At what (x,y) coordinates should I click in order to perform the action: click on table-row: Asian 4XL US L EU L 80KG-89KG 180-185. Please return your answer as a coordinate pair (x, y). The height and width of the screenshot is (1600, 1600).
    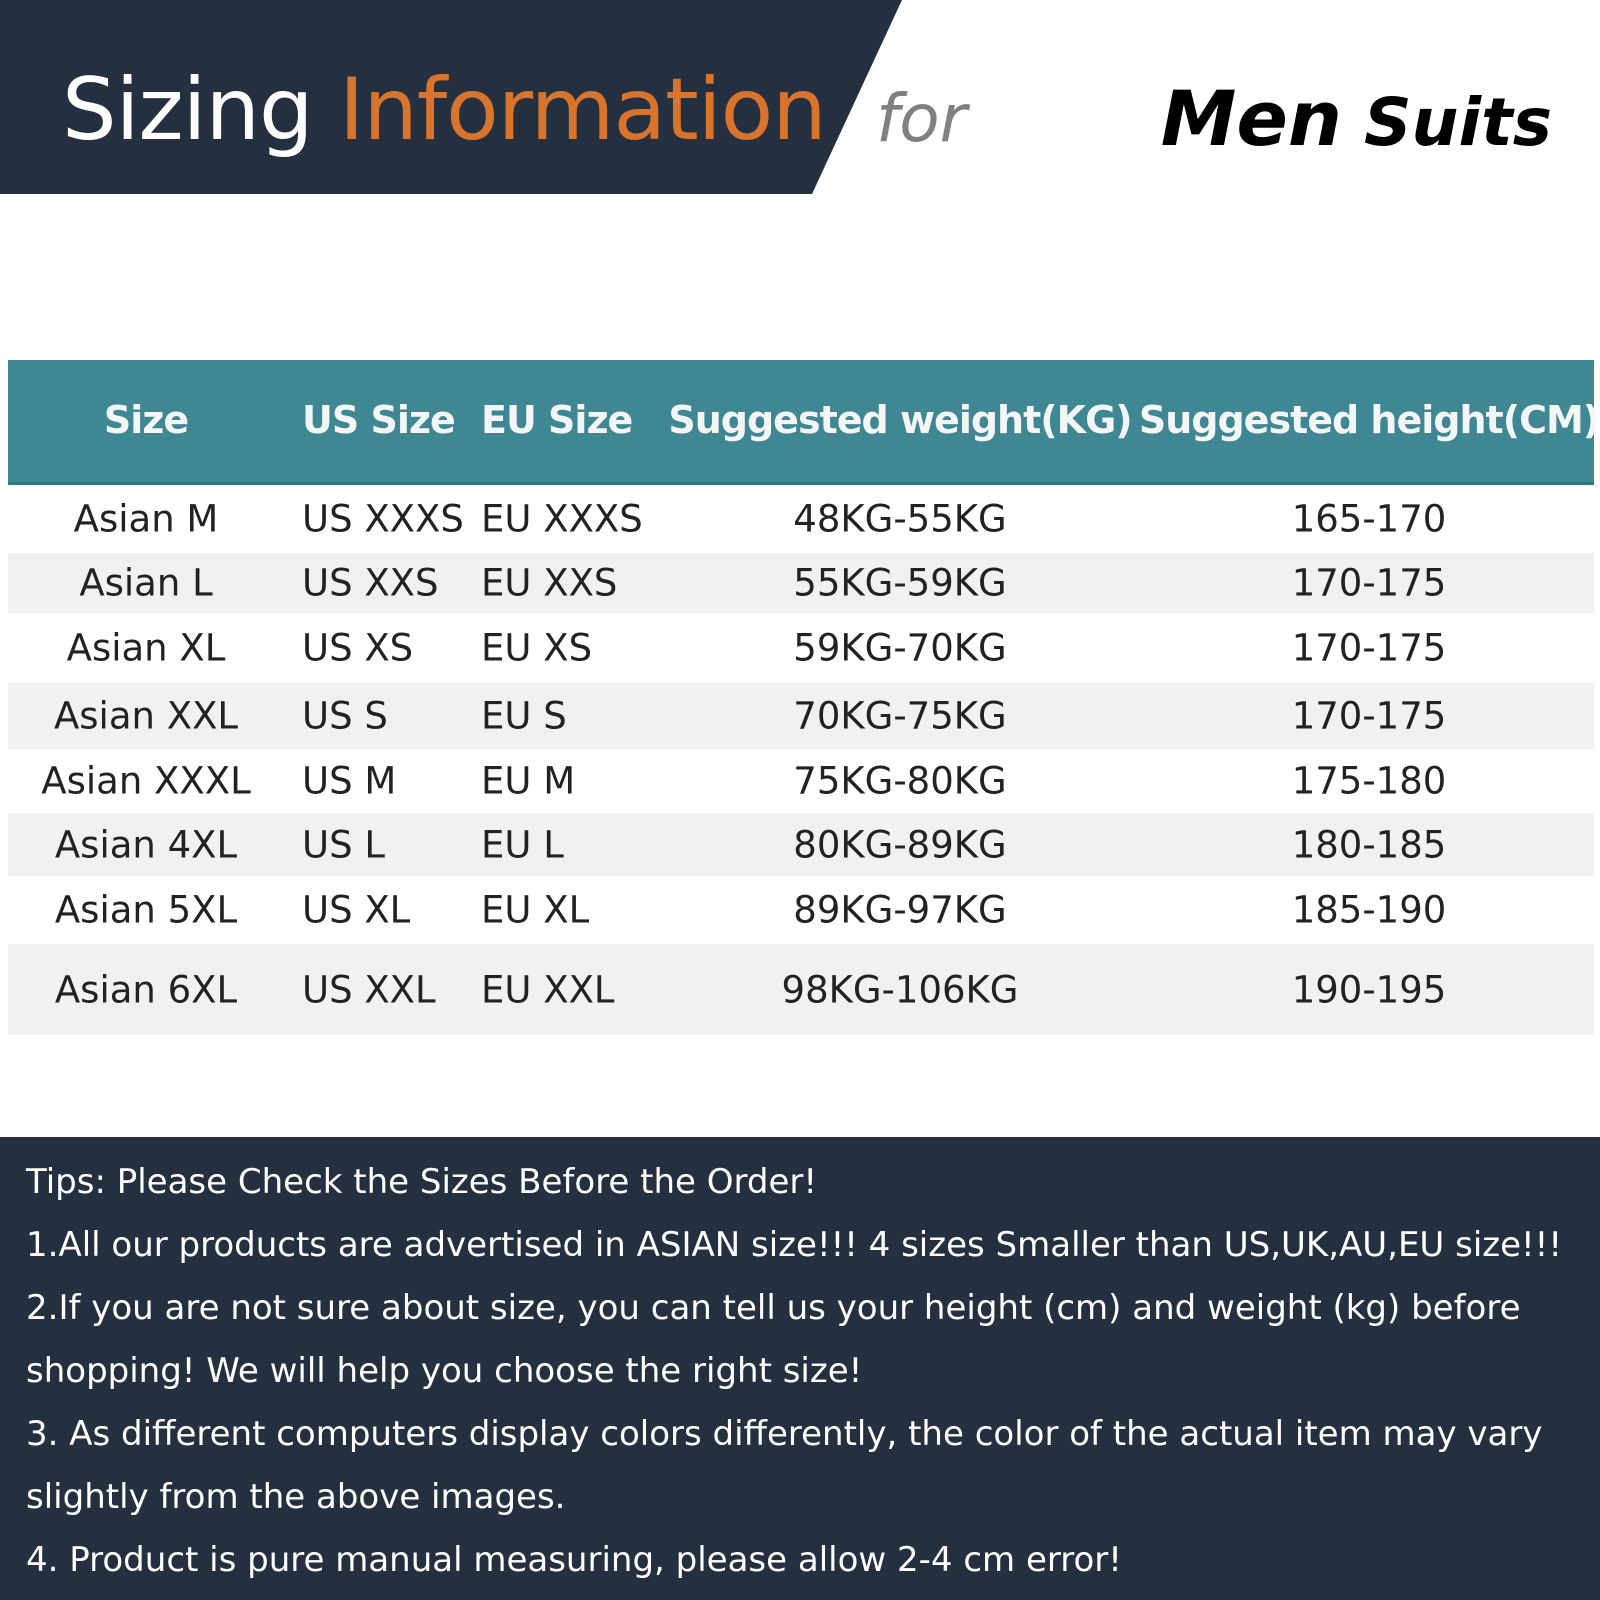
    Looking at the image, I should click on (801, 844).